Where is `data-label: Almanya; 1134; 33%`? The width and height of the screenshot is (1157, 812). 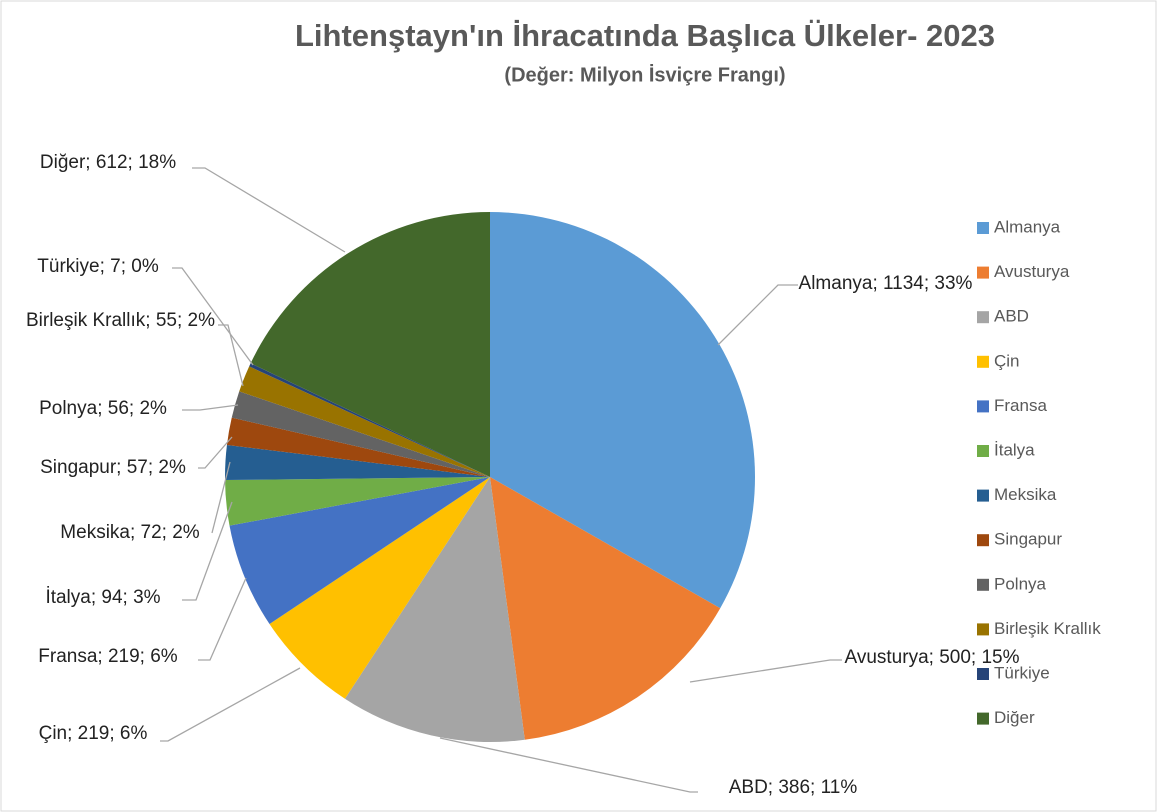
data-label: Almanya; 1134; 33% is located at coordinates (885, 283).